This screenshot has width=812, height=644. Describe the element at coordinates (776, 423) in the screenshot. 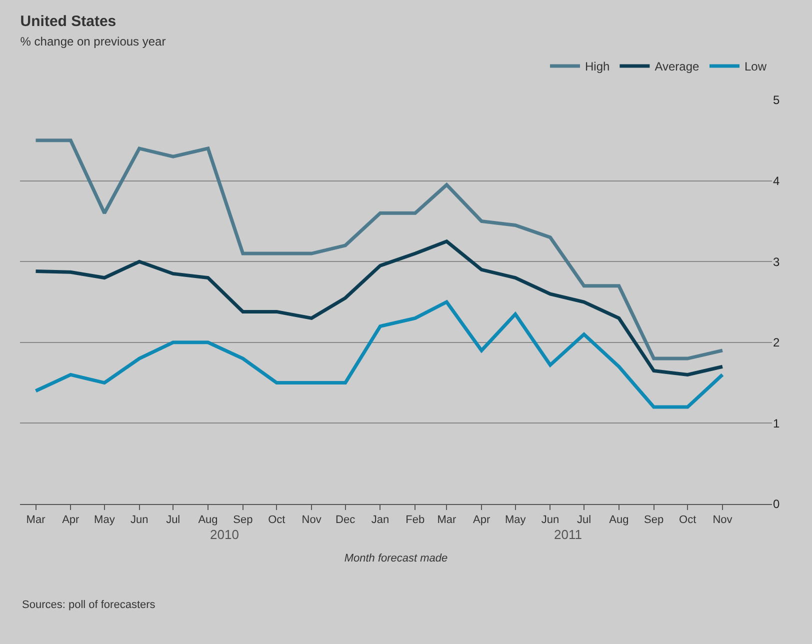

I see `y-tick-label: 1` at that location.